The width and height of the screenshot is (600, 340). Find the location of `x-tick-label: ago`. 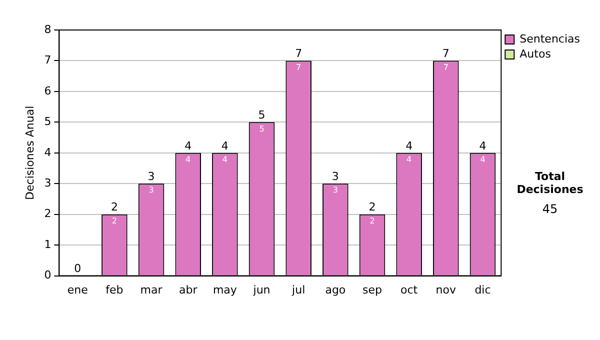

x-tick-label: ago is located at coordinates (335, 289).